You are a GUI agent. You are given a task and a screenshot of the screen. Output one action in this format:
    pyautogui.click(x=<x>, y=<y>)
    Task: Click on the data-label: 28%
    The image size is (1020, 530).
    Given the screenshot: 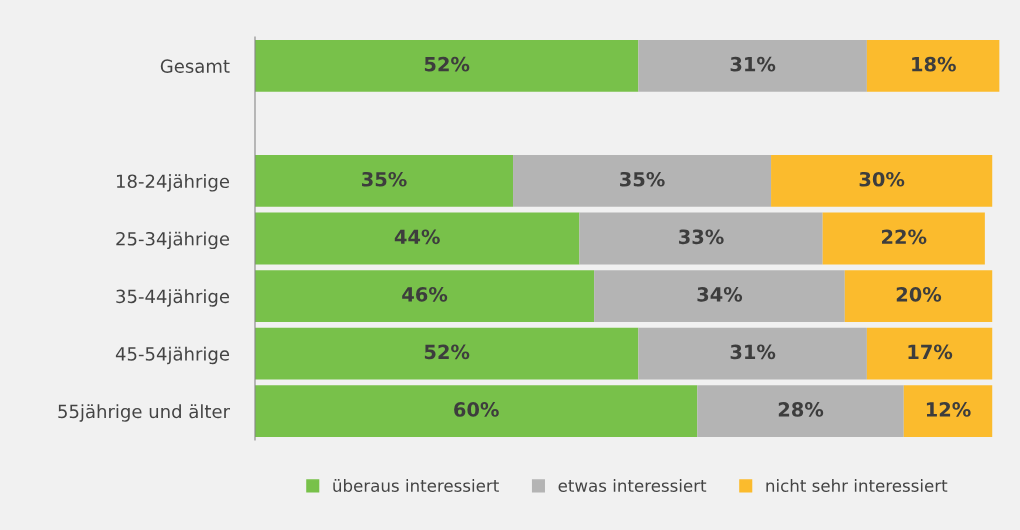 What is the action you would take?
    pyautogui.click(x=801, y=409)
    